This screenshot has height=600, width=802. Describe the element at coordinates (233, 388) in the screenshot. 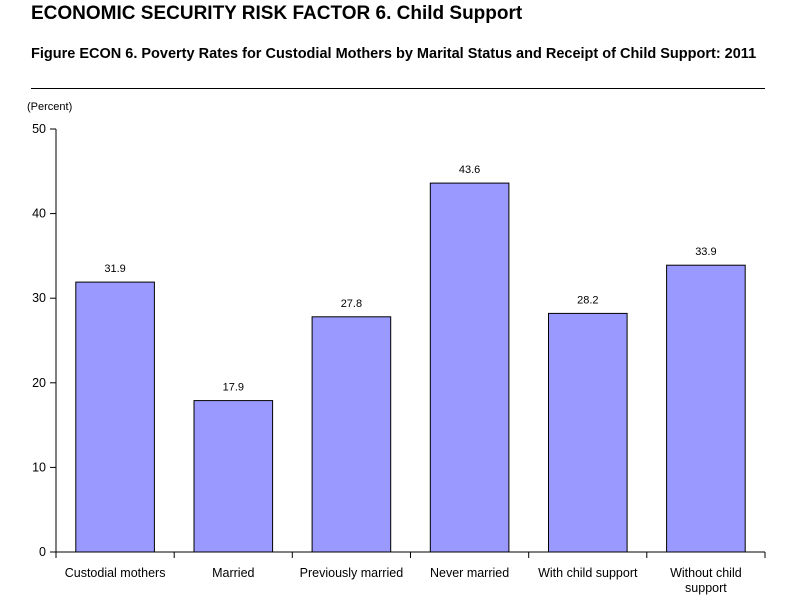

I see `data-label-1: 17.9` at that location.